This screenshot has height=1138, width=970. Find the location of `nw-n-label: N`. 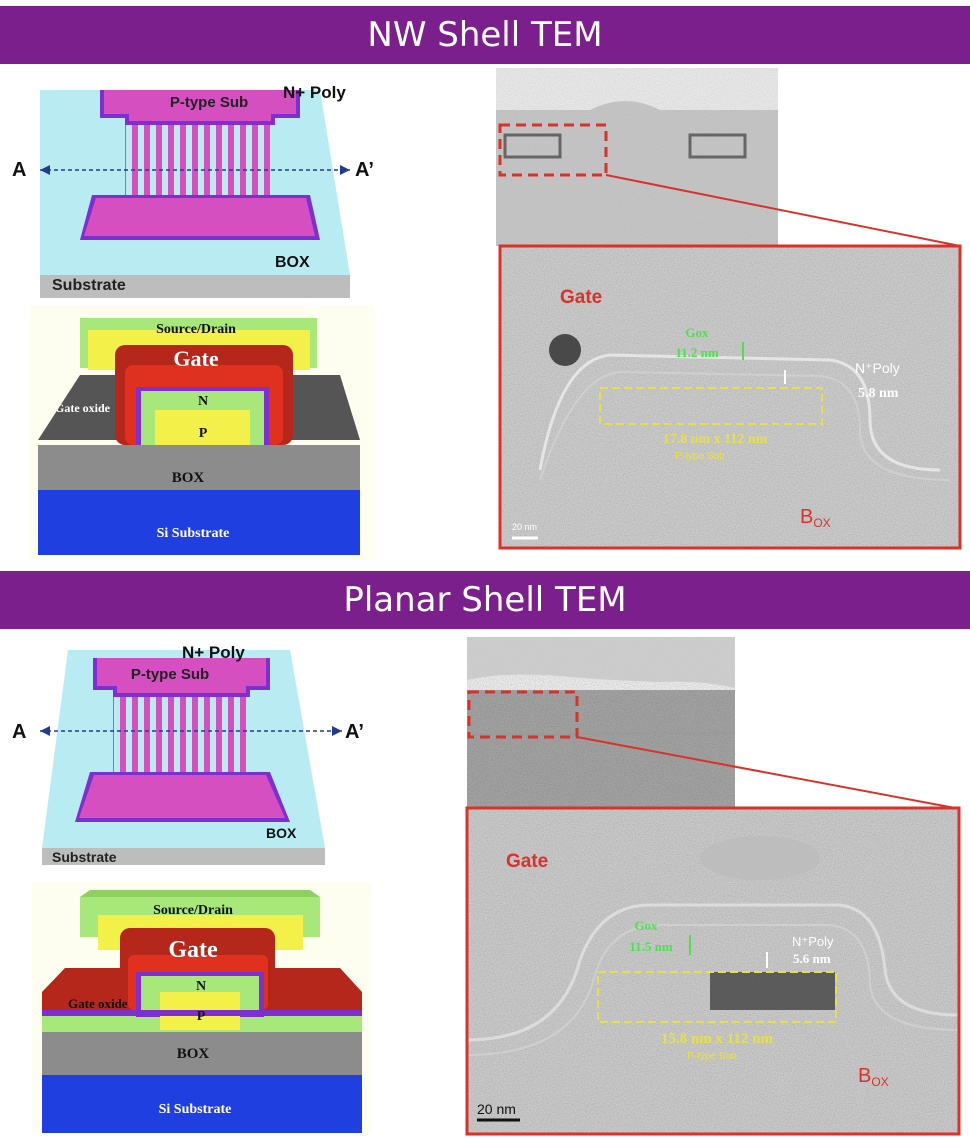

nw-n-label: N is located at coordinates (203, 401).